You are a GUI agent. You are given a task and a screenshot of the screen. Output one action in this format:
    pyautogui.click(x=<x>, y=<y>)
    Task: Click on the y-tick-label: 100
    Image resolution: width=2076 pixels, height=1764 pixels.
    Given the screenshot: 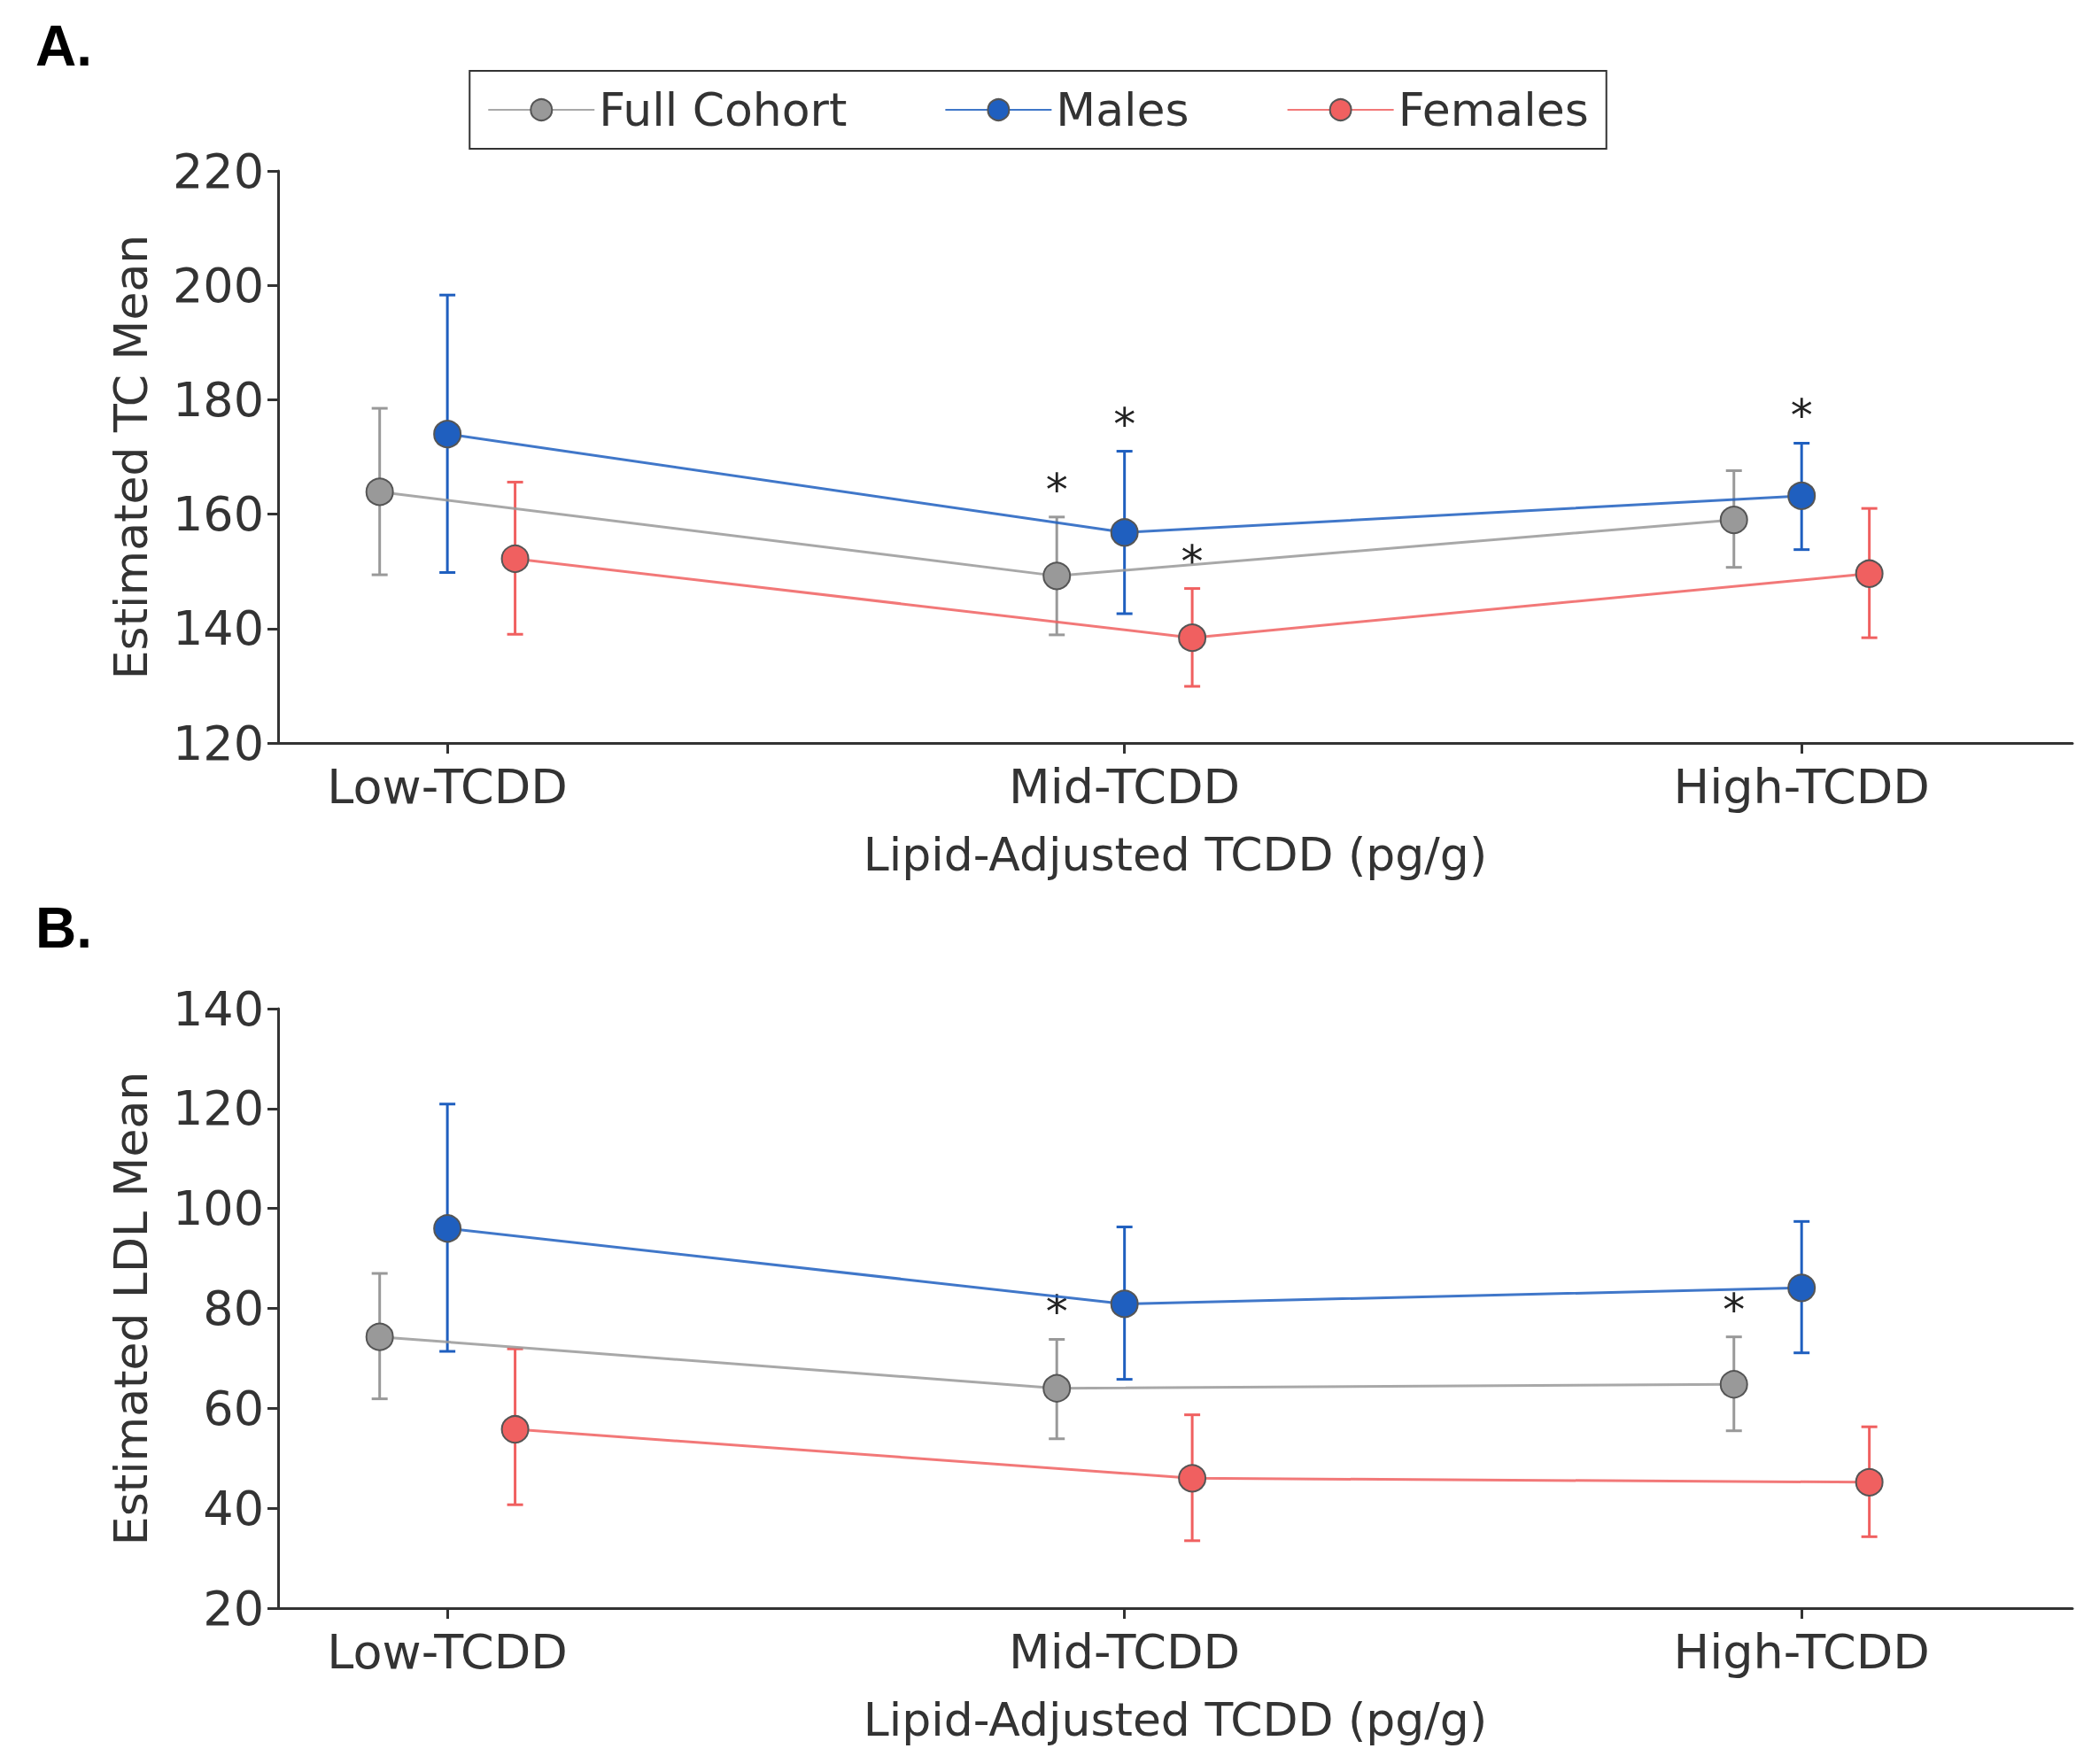 What is the action you would take?
    pyautogui.click(x=218, y=1208)
    